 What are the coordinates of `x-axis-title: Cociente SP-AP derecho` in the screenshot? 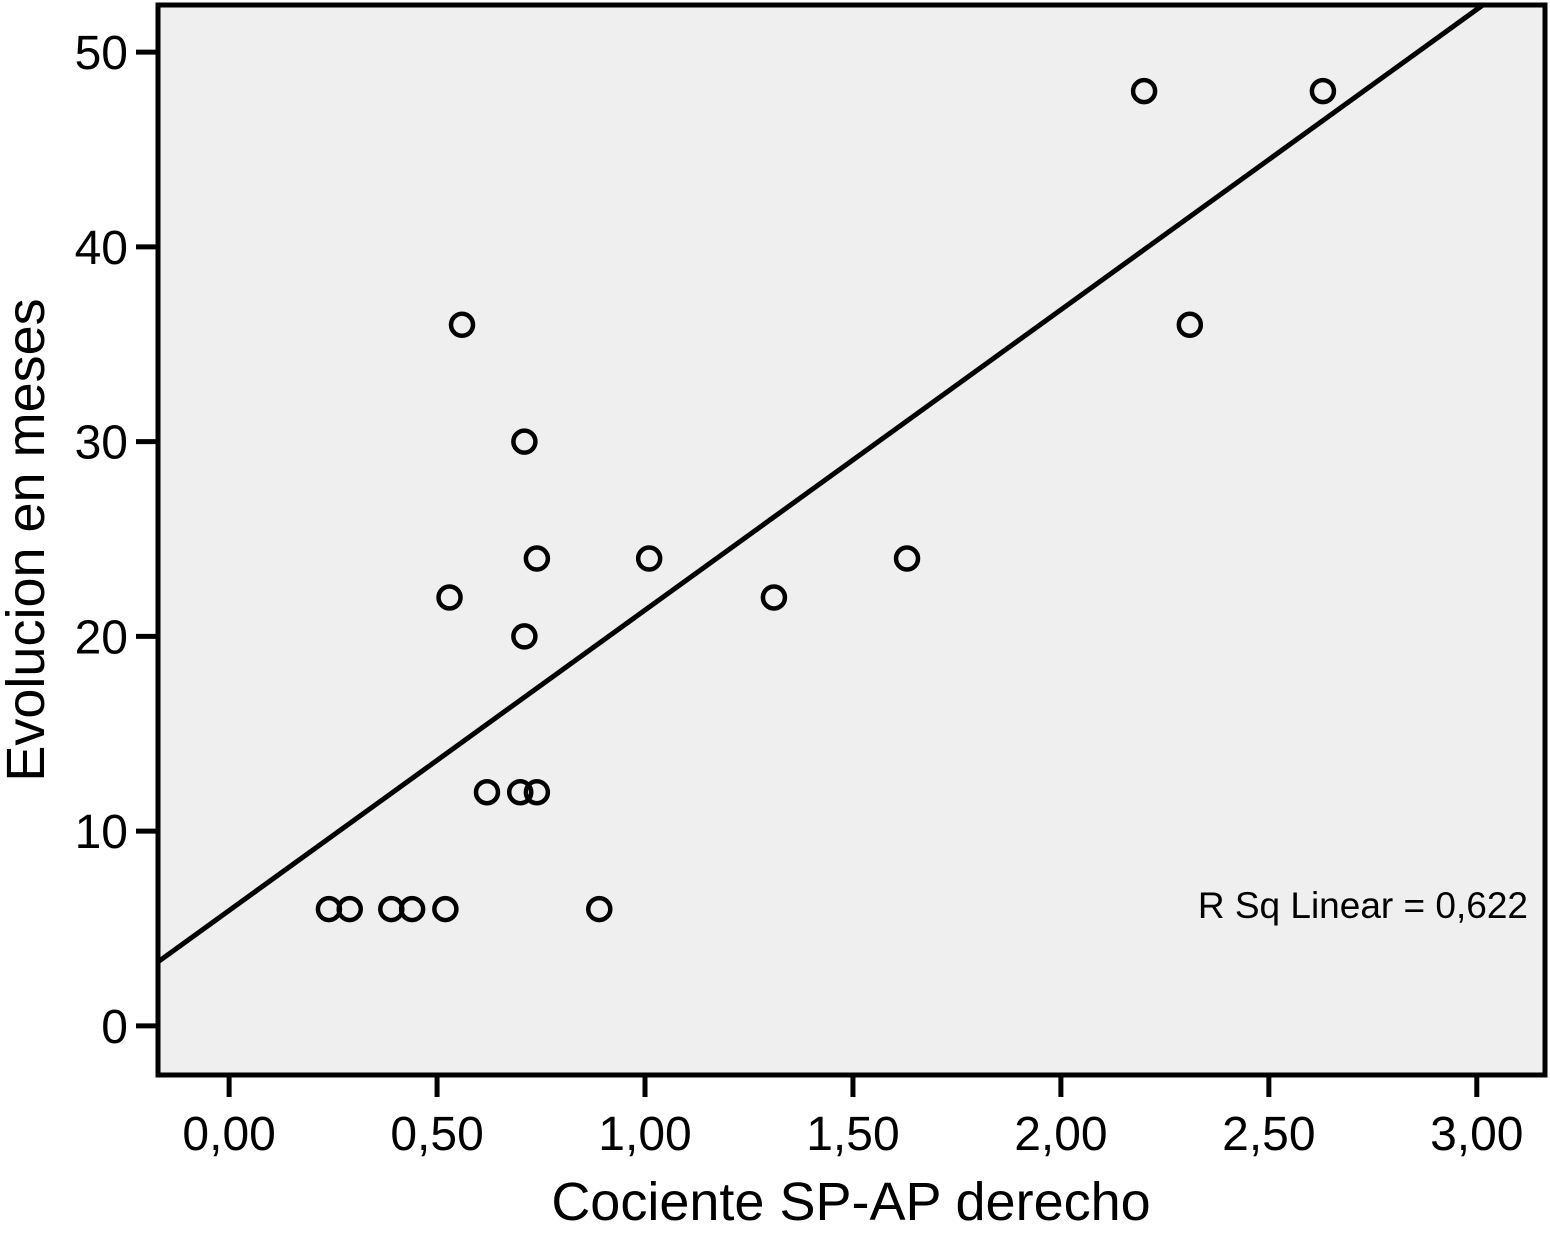 It's located at (850, 1202).